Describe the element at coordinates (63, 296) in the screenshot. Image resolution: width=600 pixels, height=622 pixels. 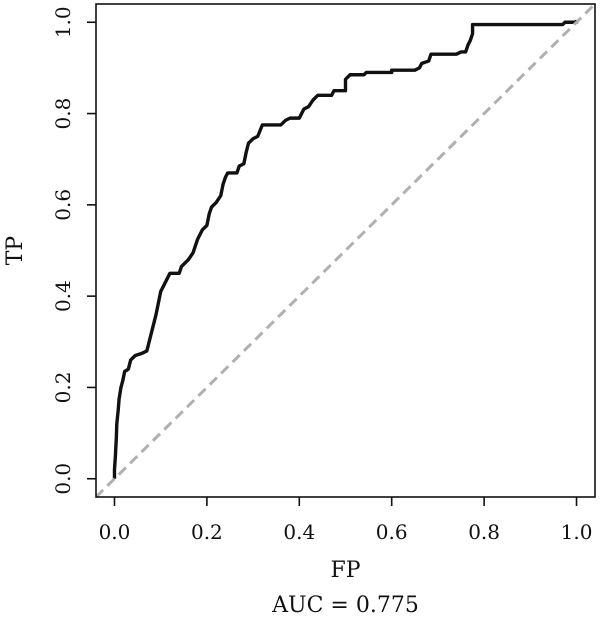
I see `y-tick-label: 0.4` at that location.